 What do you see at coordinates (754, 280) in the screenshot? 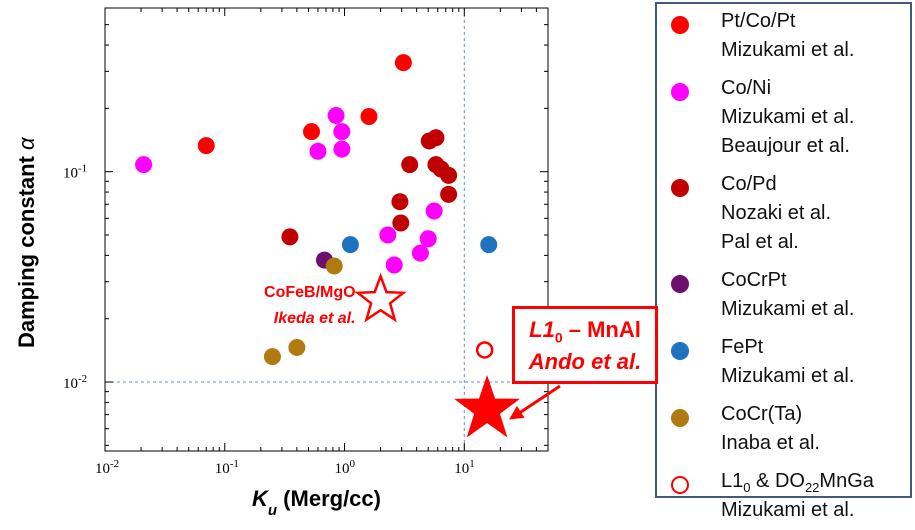
I see `legend-line: CoCrPt` at bounding box center [754, 280].